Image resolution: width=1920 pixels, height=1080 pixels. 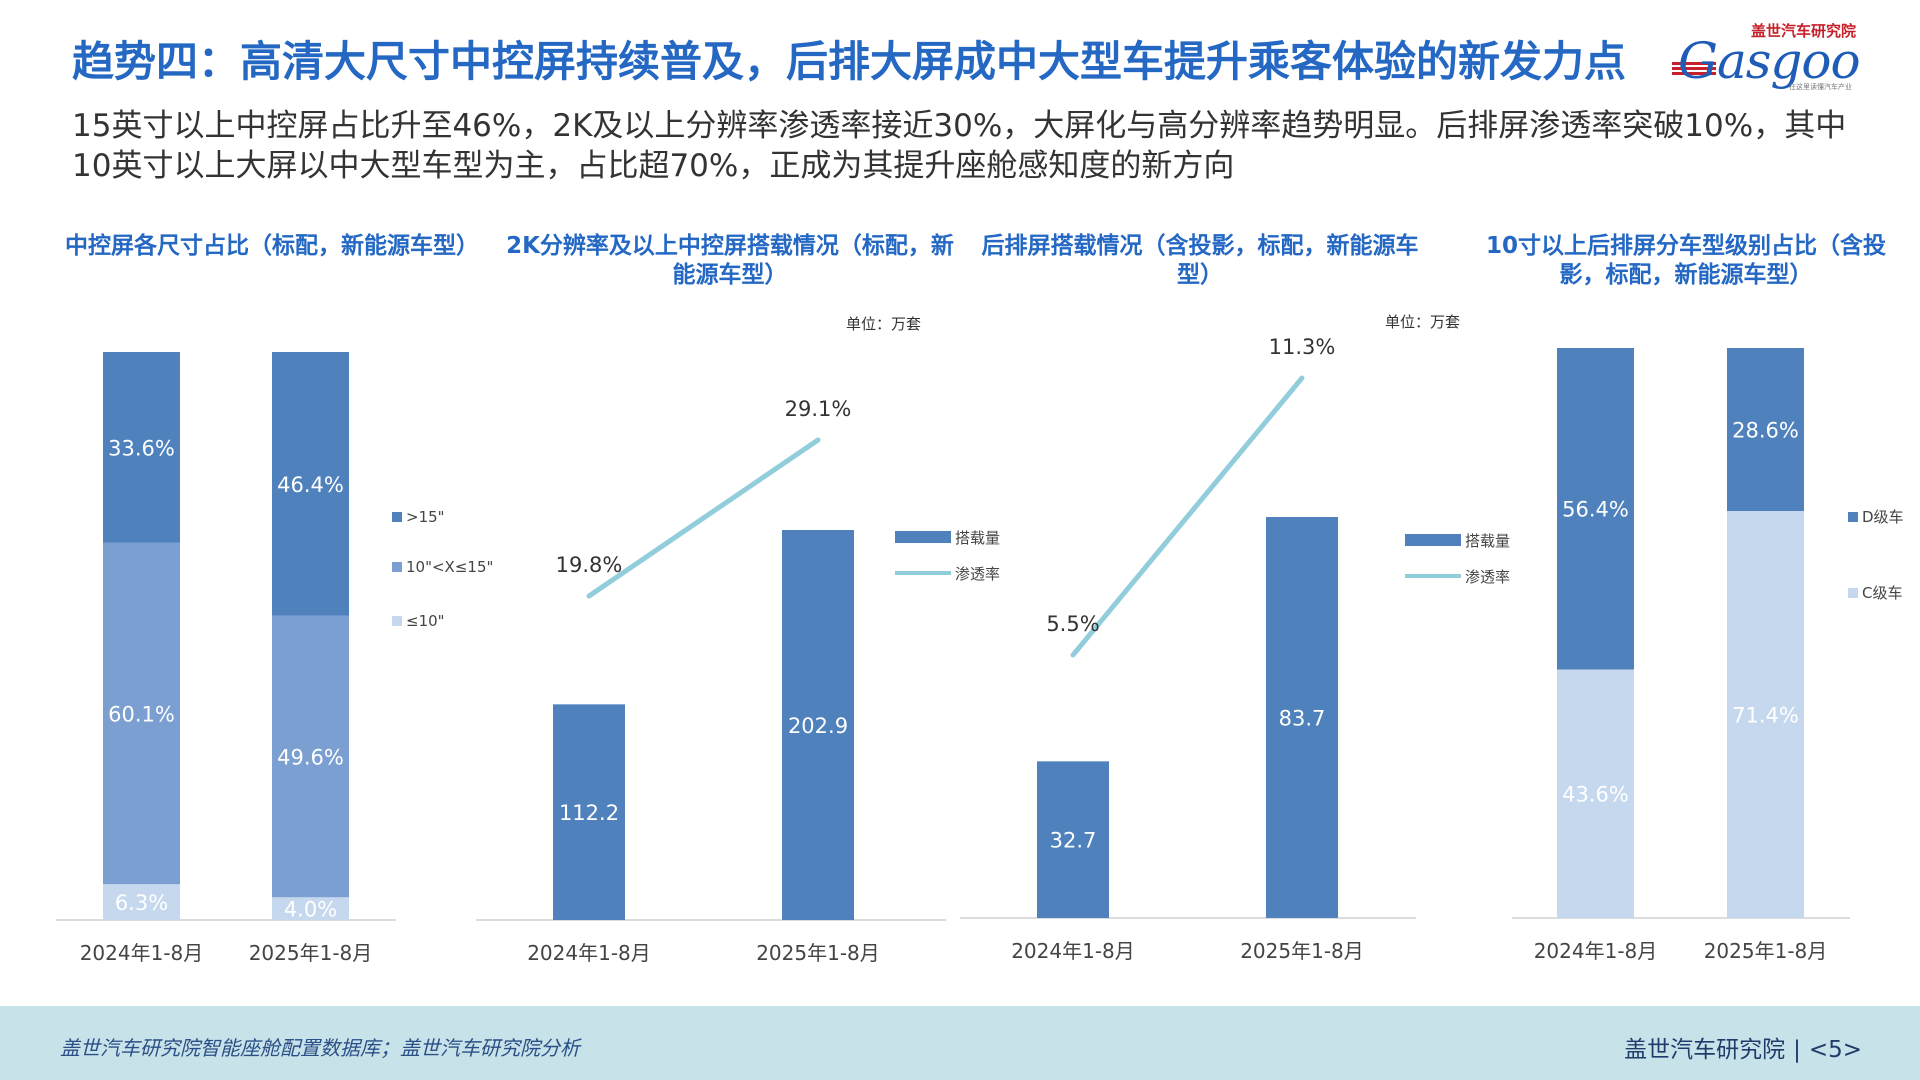 I want to click on chart-2-bar-label-1: 202.9, so click(x=818, y=726).